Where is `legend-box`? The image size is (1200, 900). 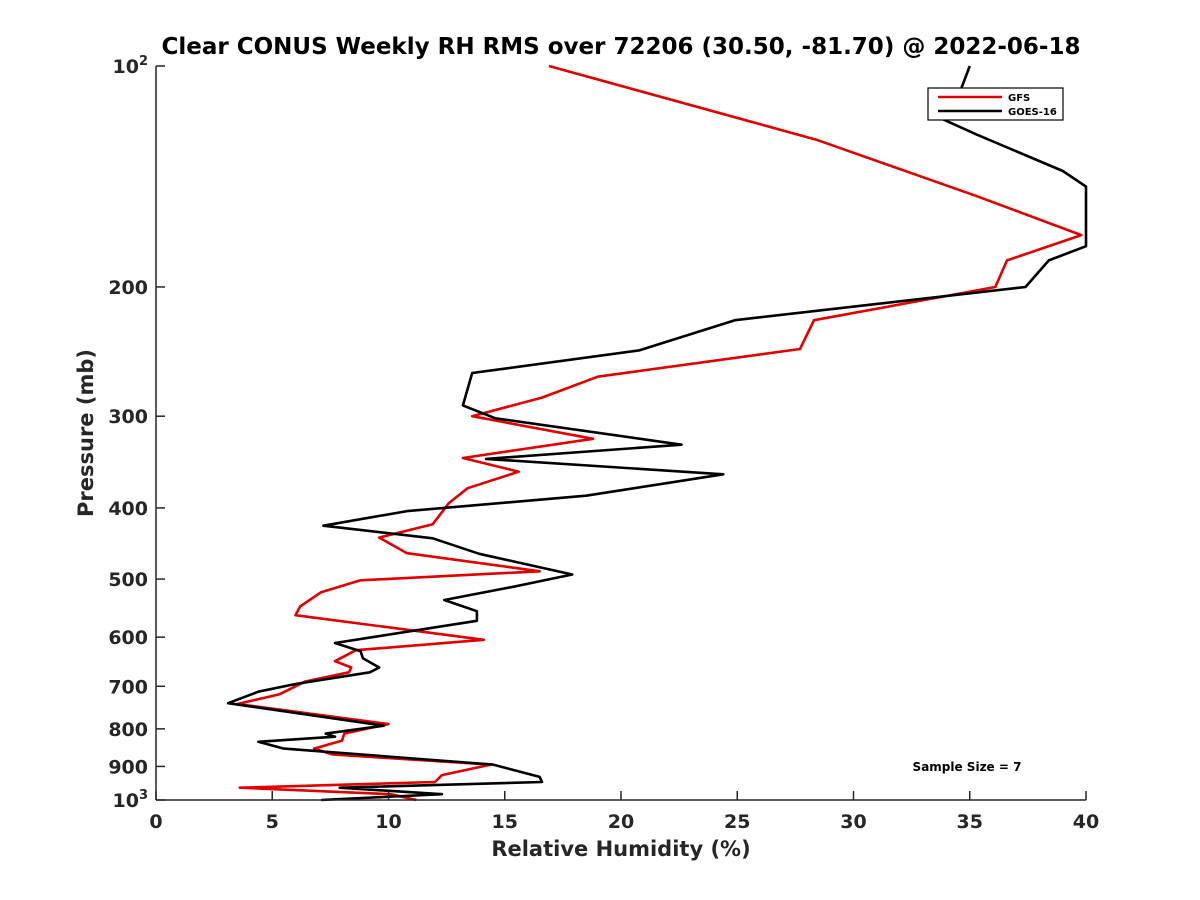 legend-box is located at coordinates (995, 104).